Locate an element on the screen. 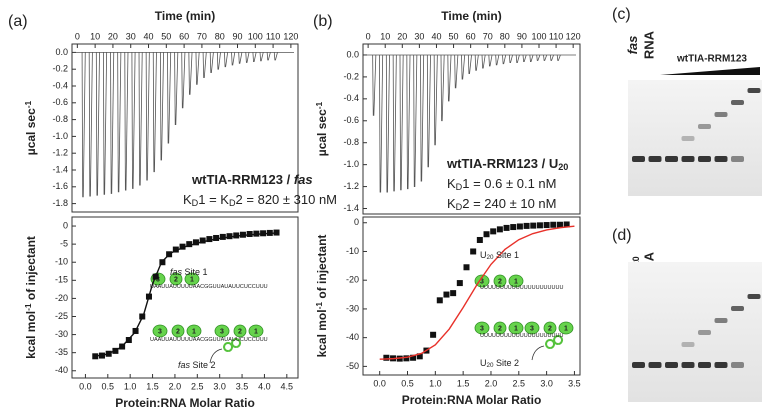 The width and height of the screenshot is (762, 413). x-axis-title: Protein:RNA Molar Ratio is located at coordinates (472, 400).